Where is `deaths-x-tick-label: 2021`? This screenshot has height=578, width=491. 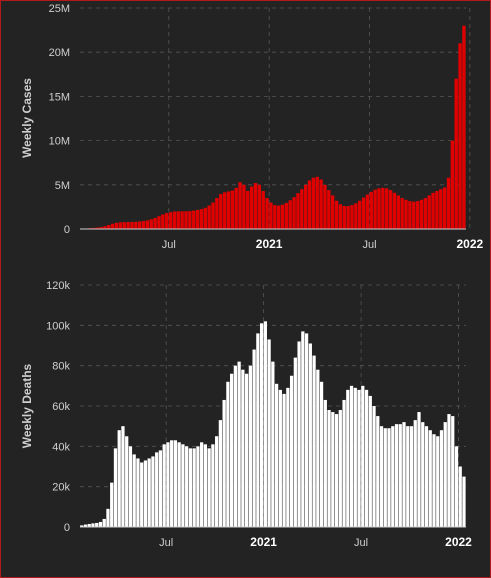
deaths-x-tick-label: 2021 is located at coordinates (263, 542).